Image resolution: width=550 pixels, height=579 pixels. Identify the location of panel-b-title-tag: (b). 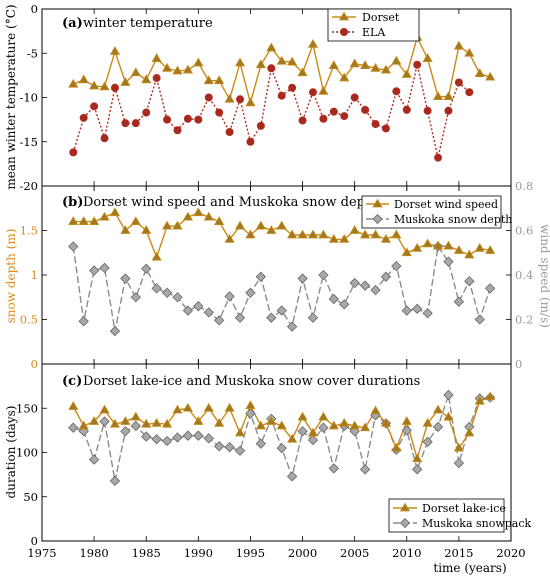
(72, 202).